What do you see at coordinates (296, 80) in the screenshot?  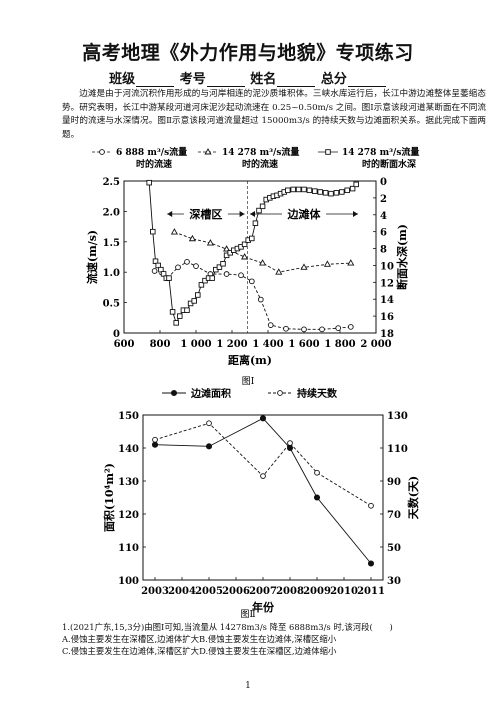 I see `name-blank` at bounding box center [296, 80].